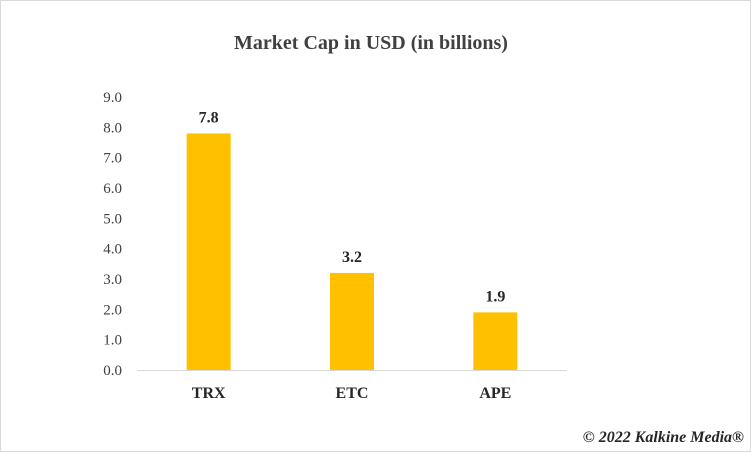  I want to click on x-axis-categories: TRX ETC APE, so click(352, 393).